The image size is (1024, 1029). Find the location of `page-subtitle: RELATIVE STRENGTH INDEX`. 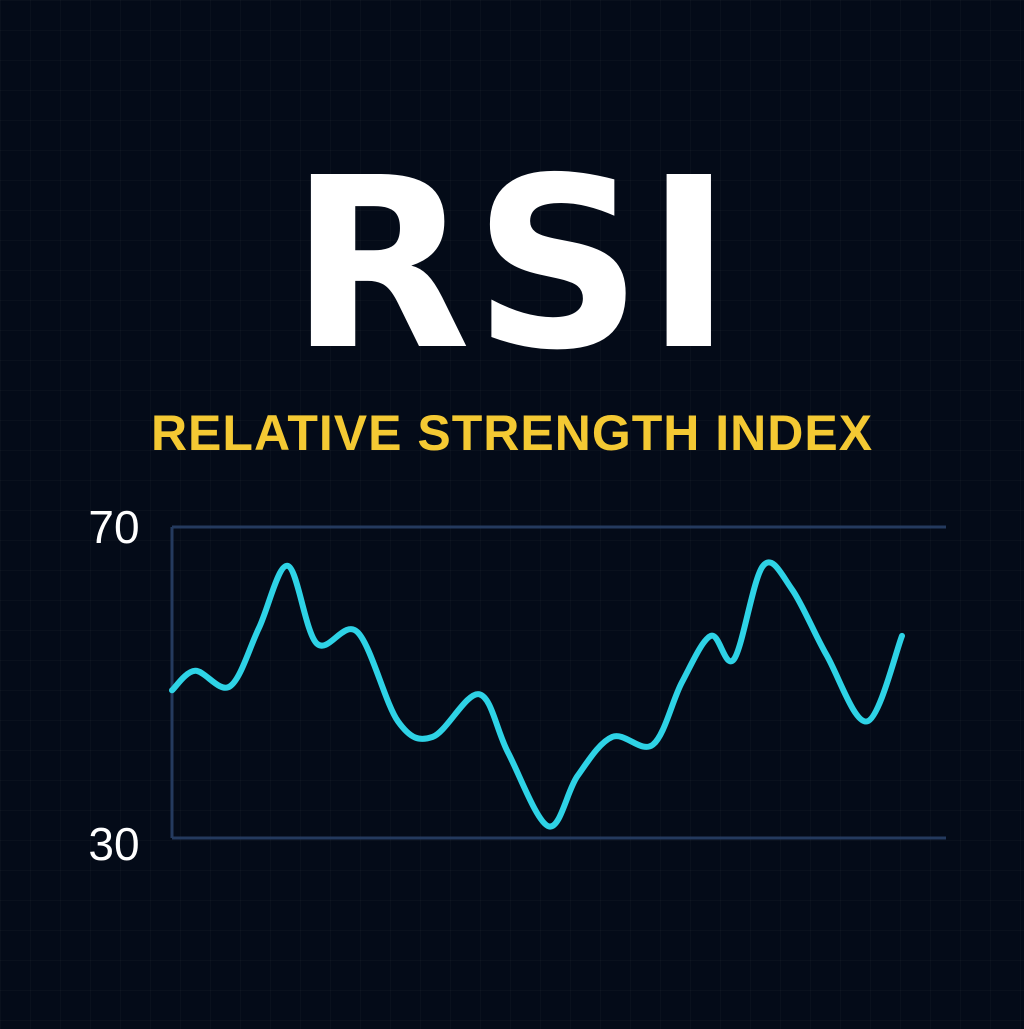

page-subtitle: RELATIVE STRENGTH INDEX is located at coordinates (512, 433).